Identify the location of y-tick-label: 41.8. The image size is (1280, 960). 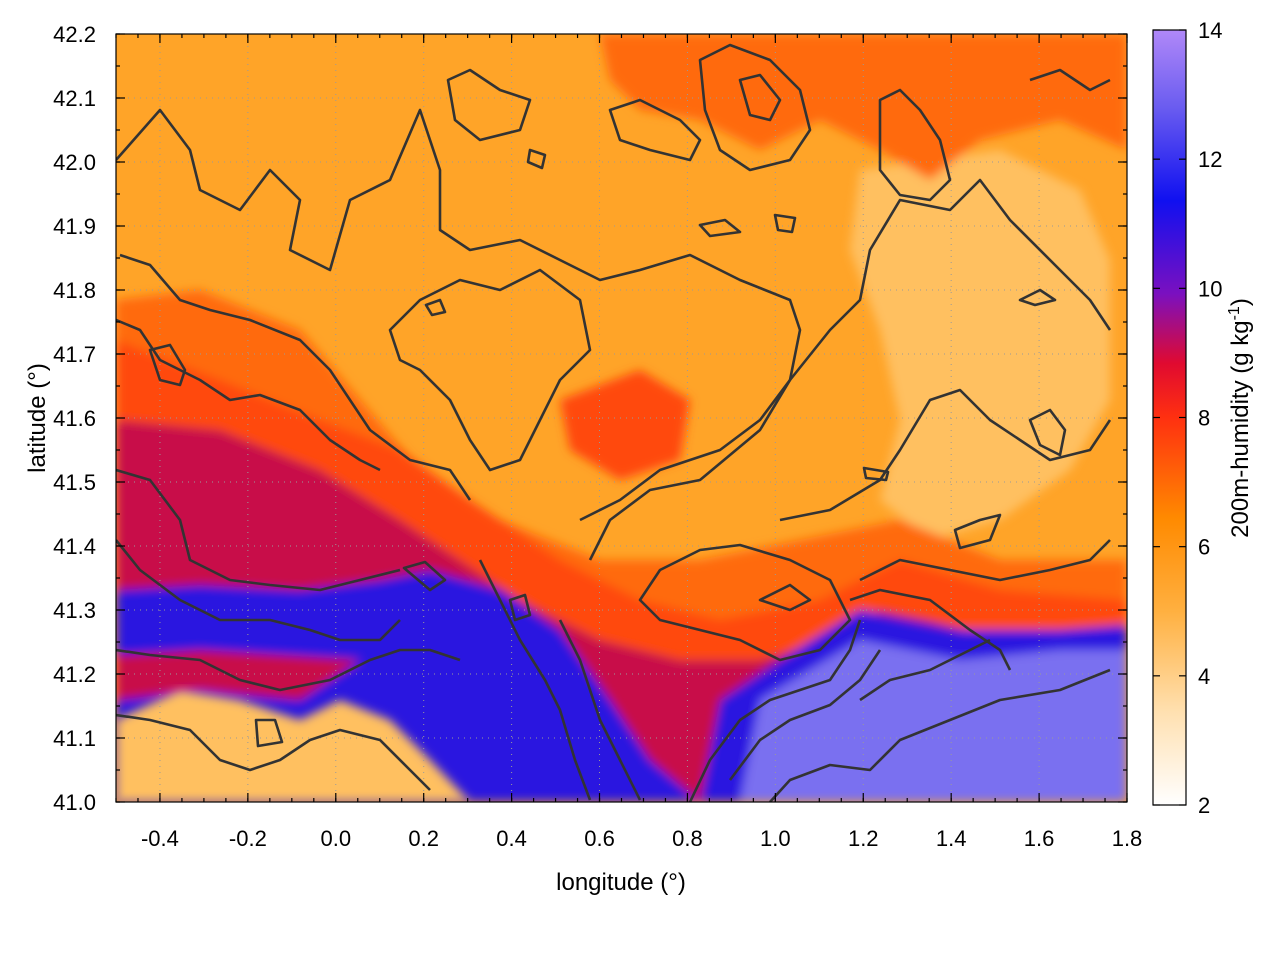
(74, 290).